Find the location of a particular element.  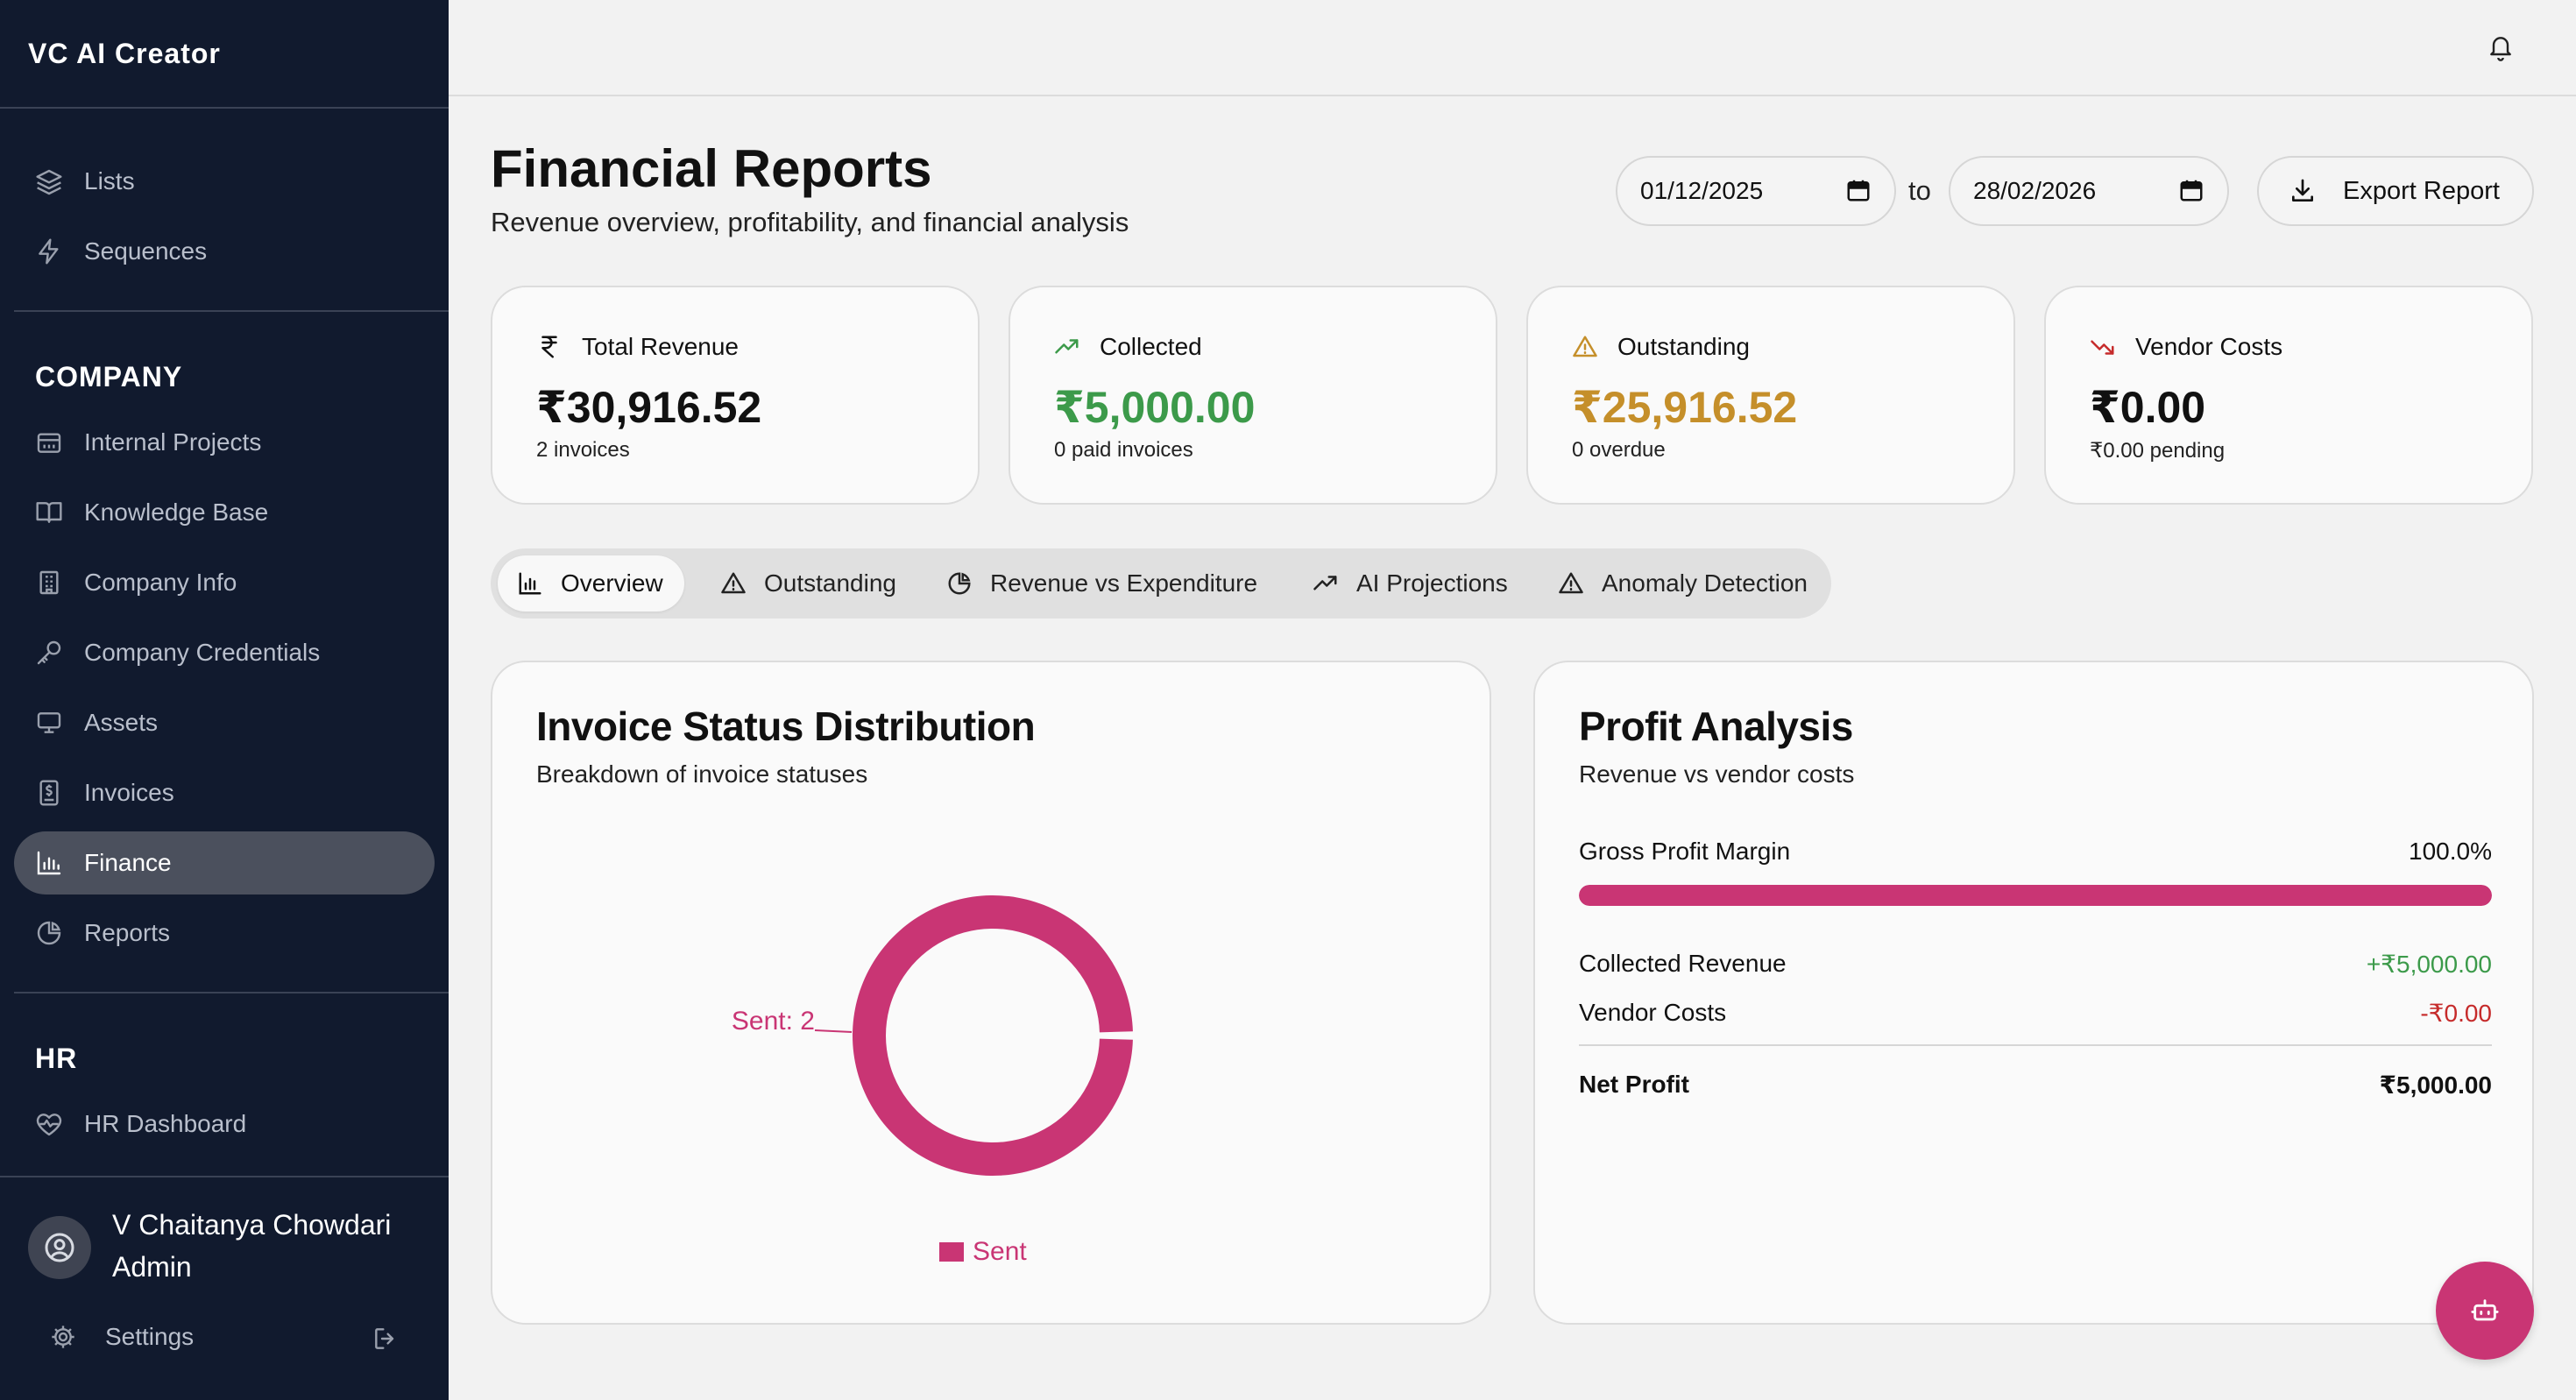

sidebar-item-label: Company Info is located at coordinates (160, 582).